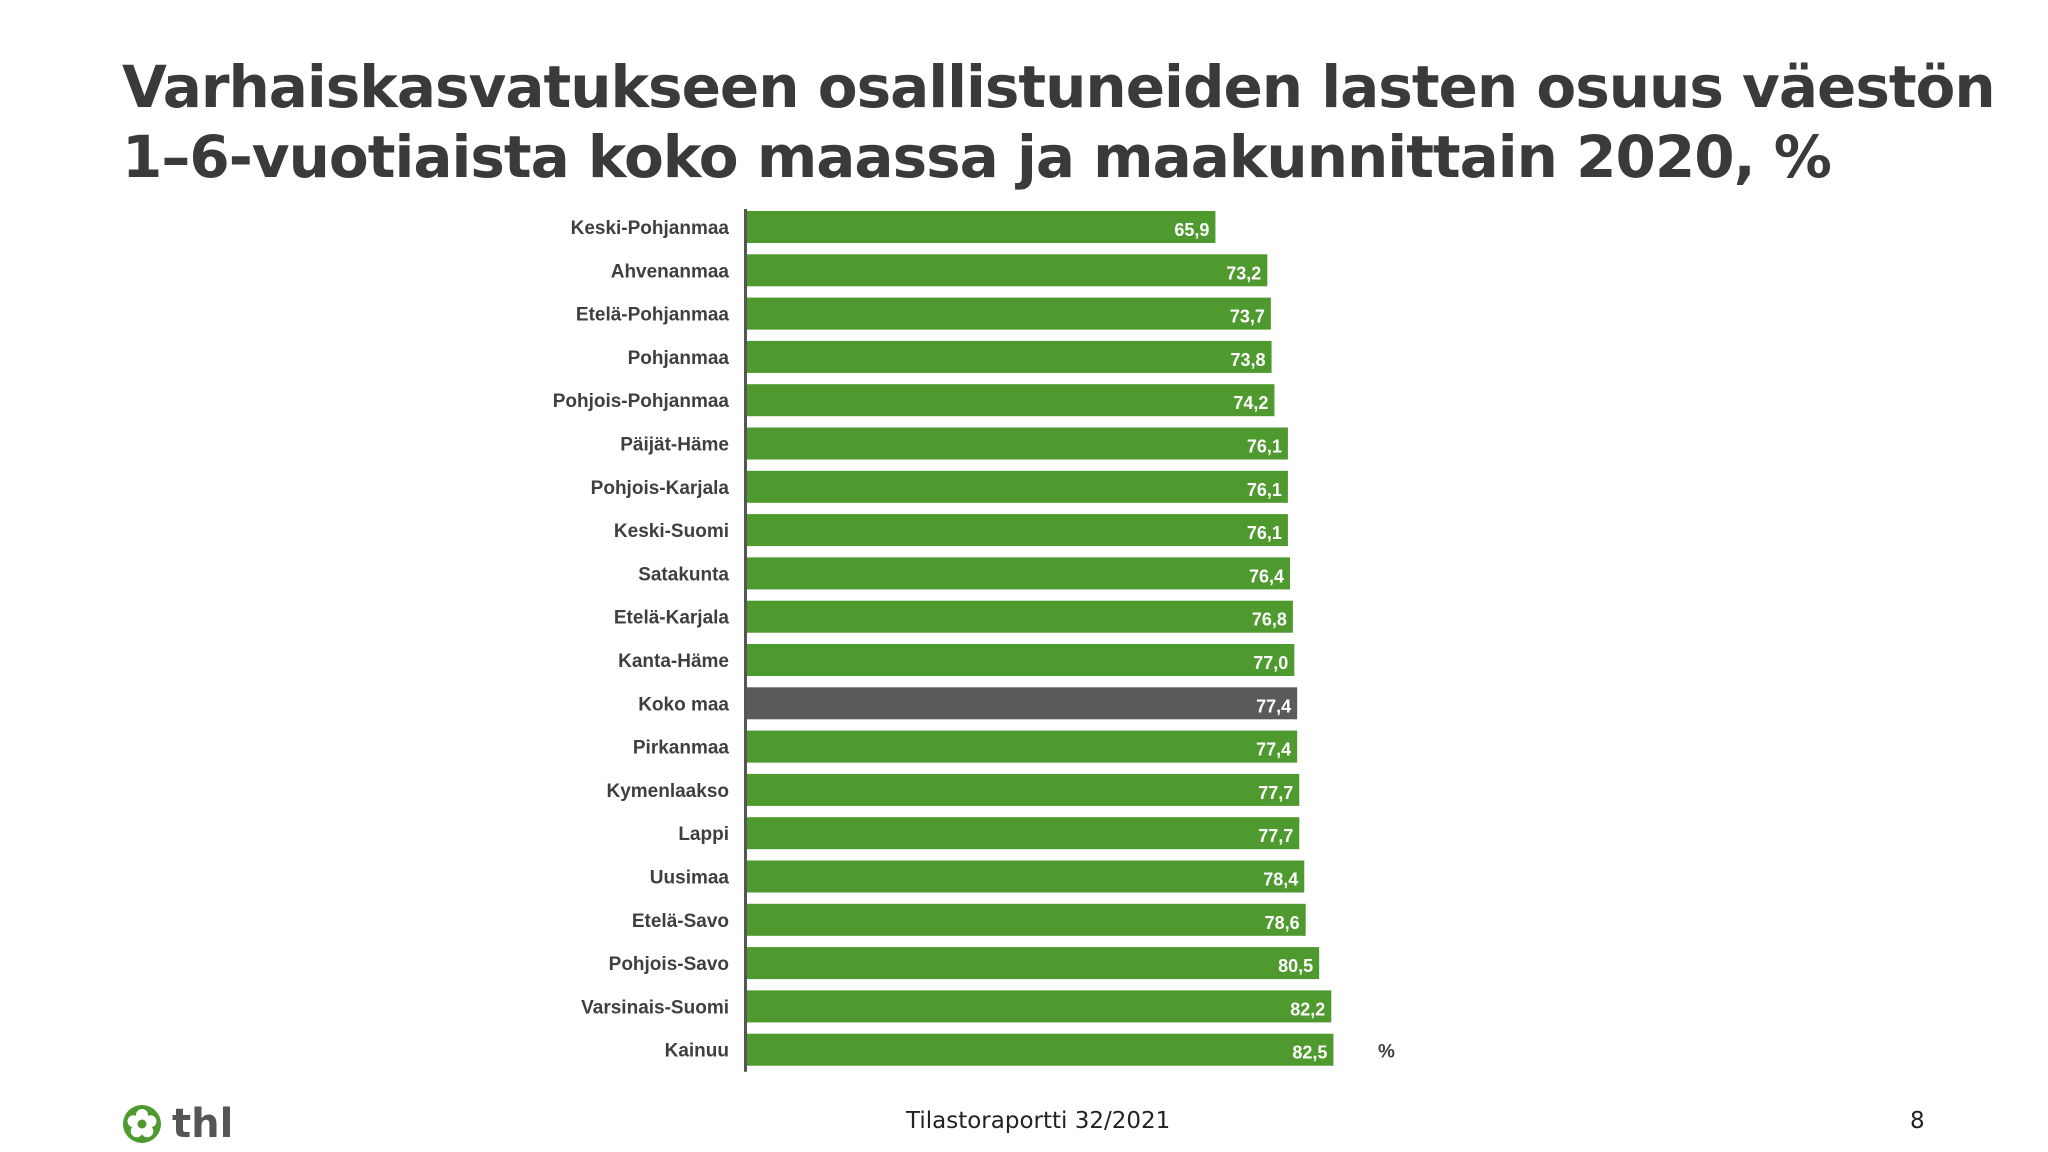 The image size is (2048, 1152). What do you see at coordinates (680, 921) in the screenshot?
I see `category-label: Etelä-Savo` at bounding box center [680, 921].